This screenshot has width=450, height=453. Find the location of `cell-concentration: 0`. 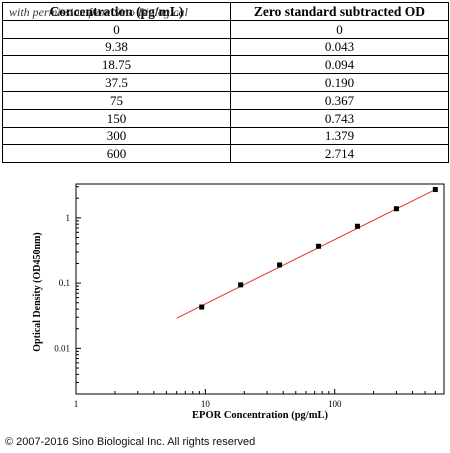

cell-concentration: 0 is located at coordinates (116, 29).